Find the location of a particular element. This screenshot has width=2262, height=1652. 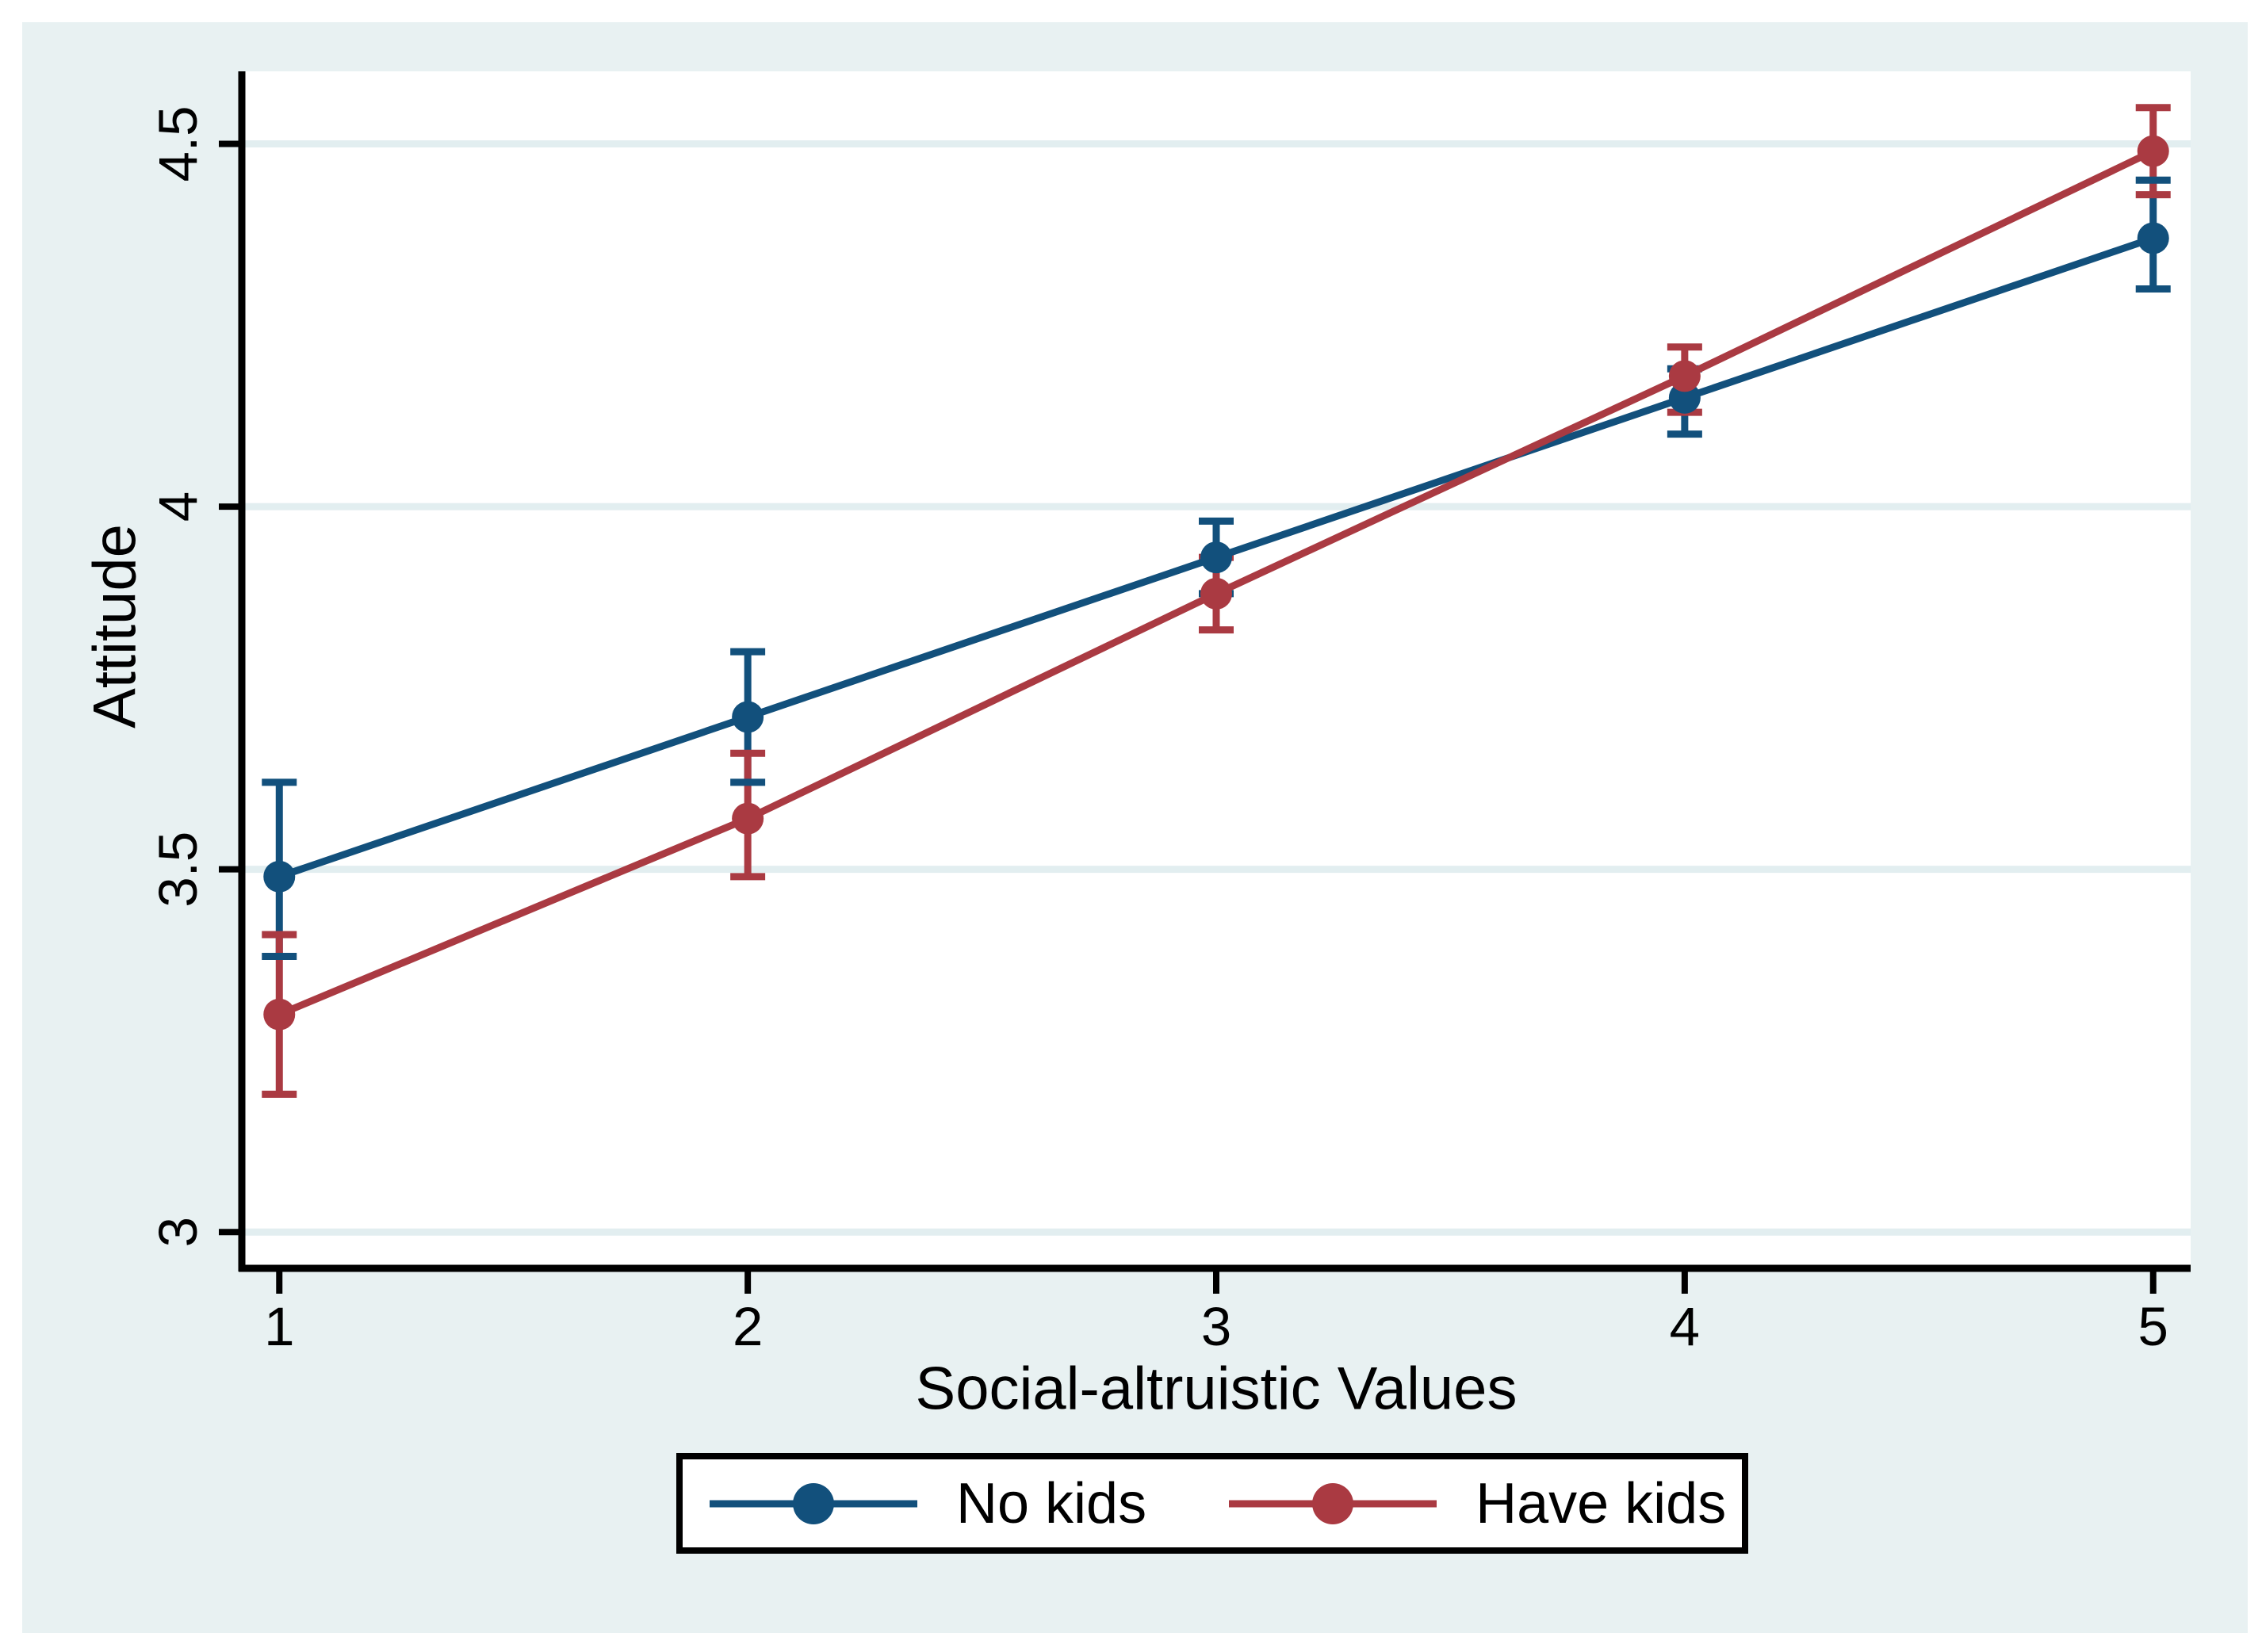

y-axis-title: Attitude is located at coordinates (115, 626).